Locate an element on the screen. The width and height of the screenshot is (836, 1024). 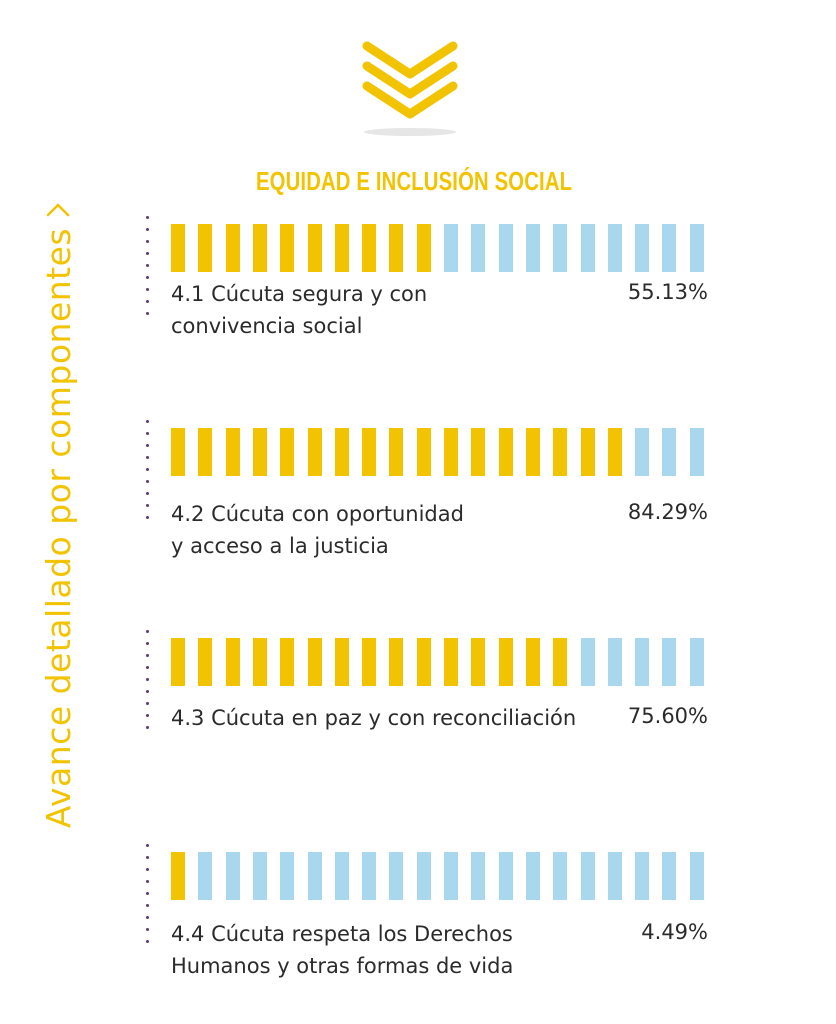
component-label-line: 4.1 Cúcuta segura y con is located at coordinates (299, 294).